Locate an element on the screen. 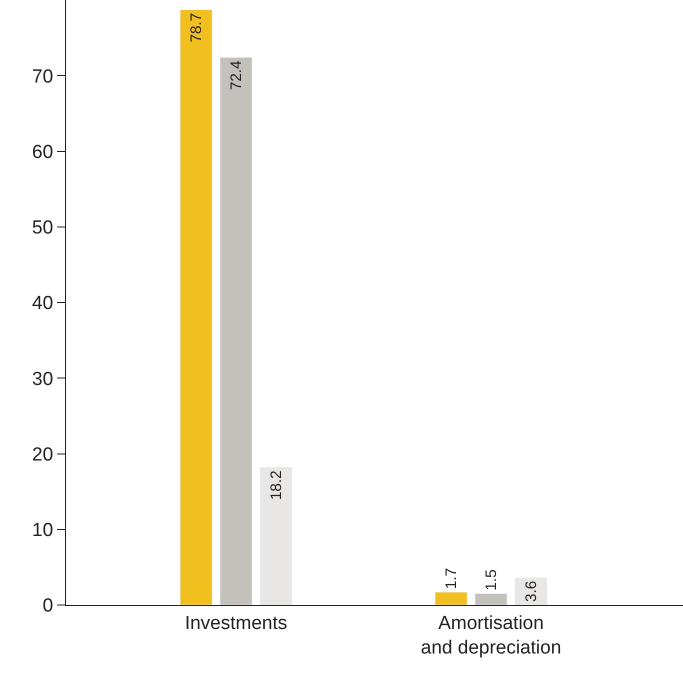 The image size is (683, 675). x-tick-label: Amortisation and depreciation is located at coordinates (491, 635).